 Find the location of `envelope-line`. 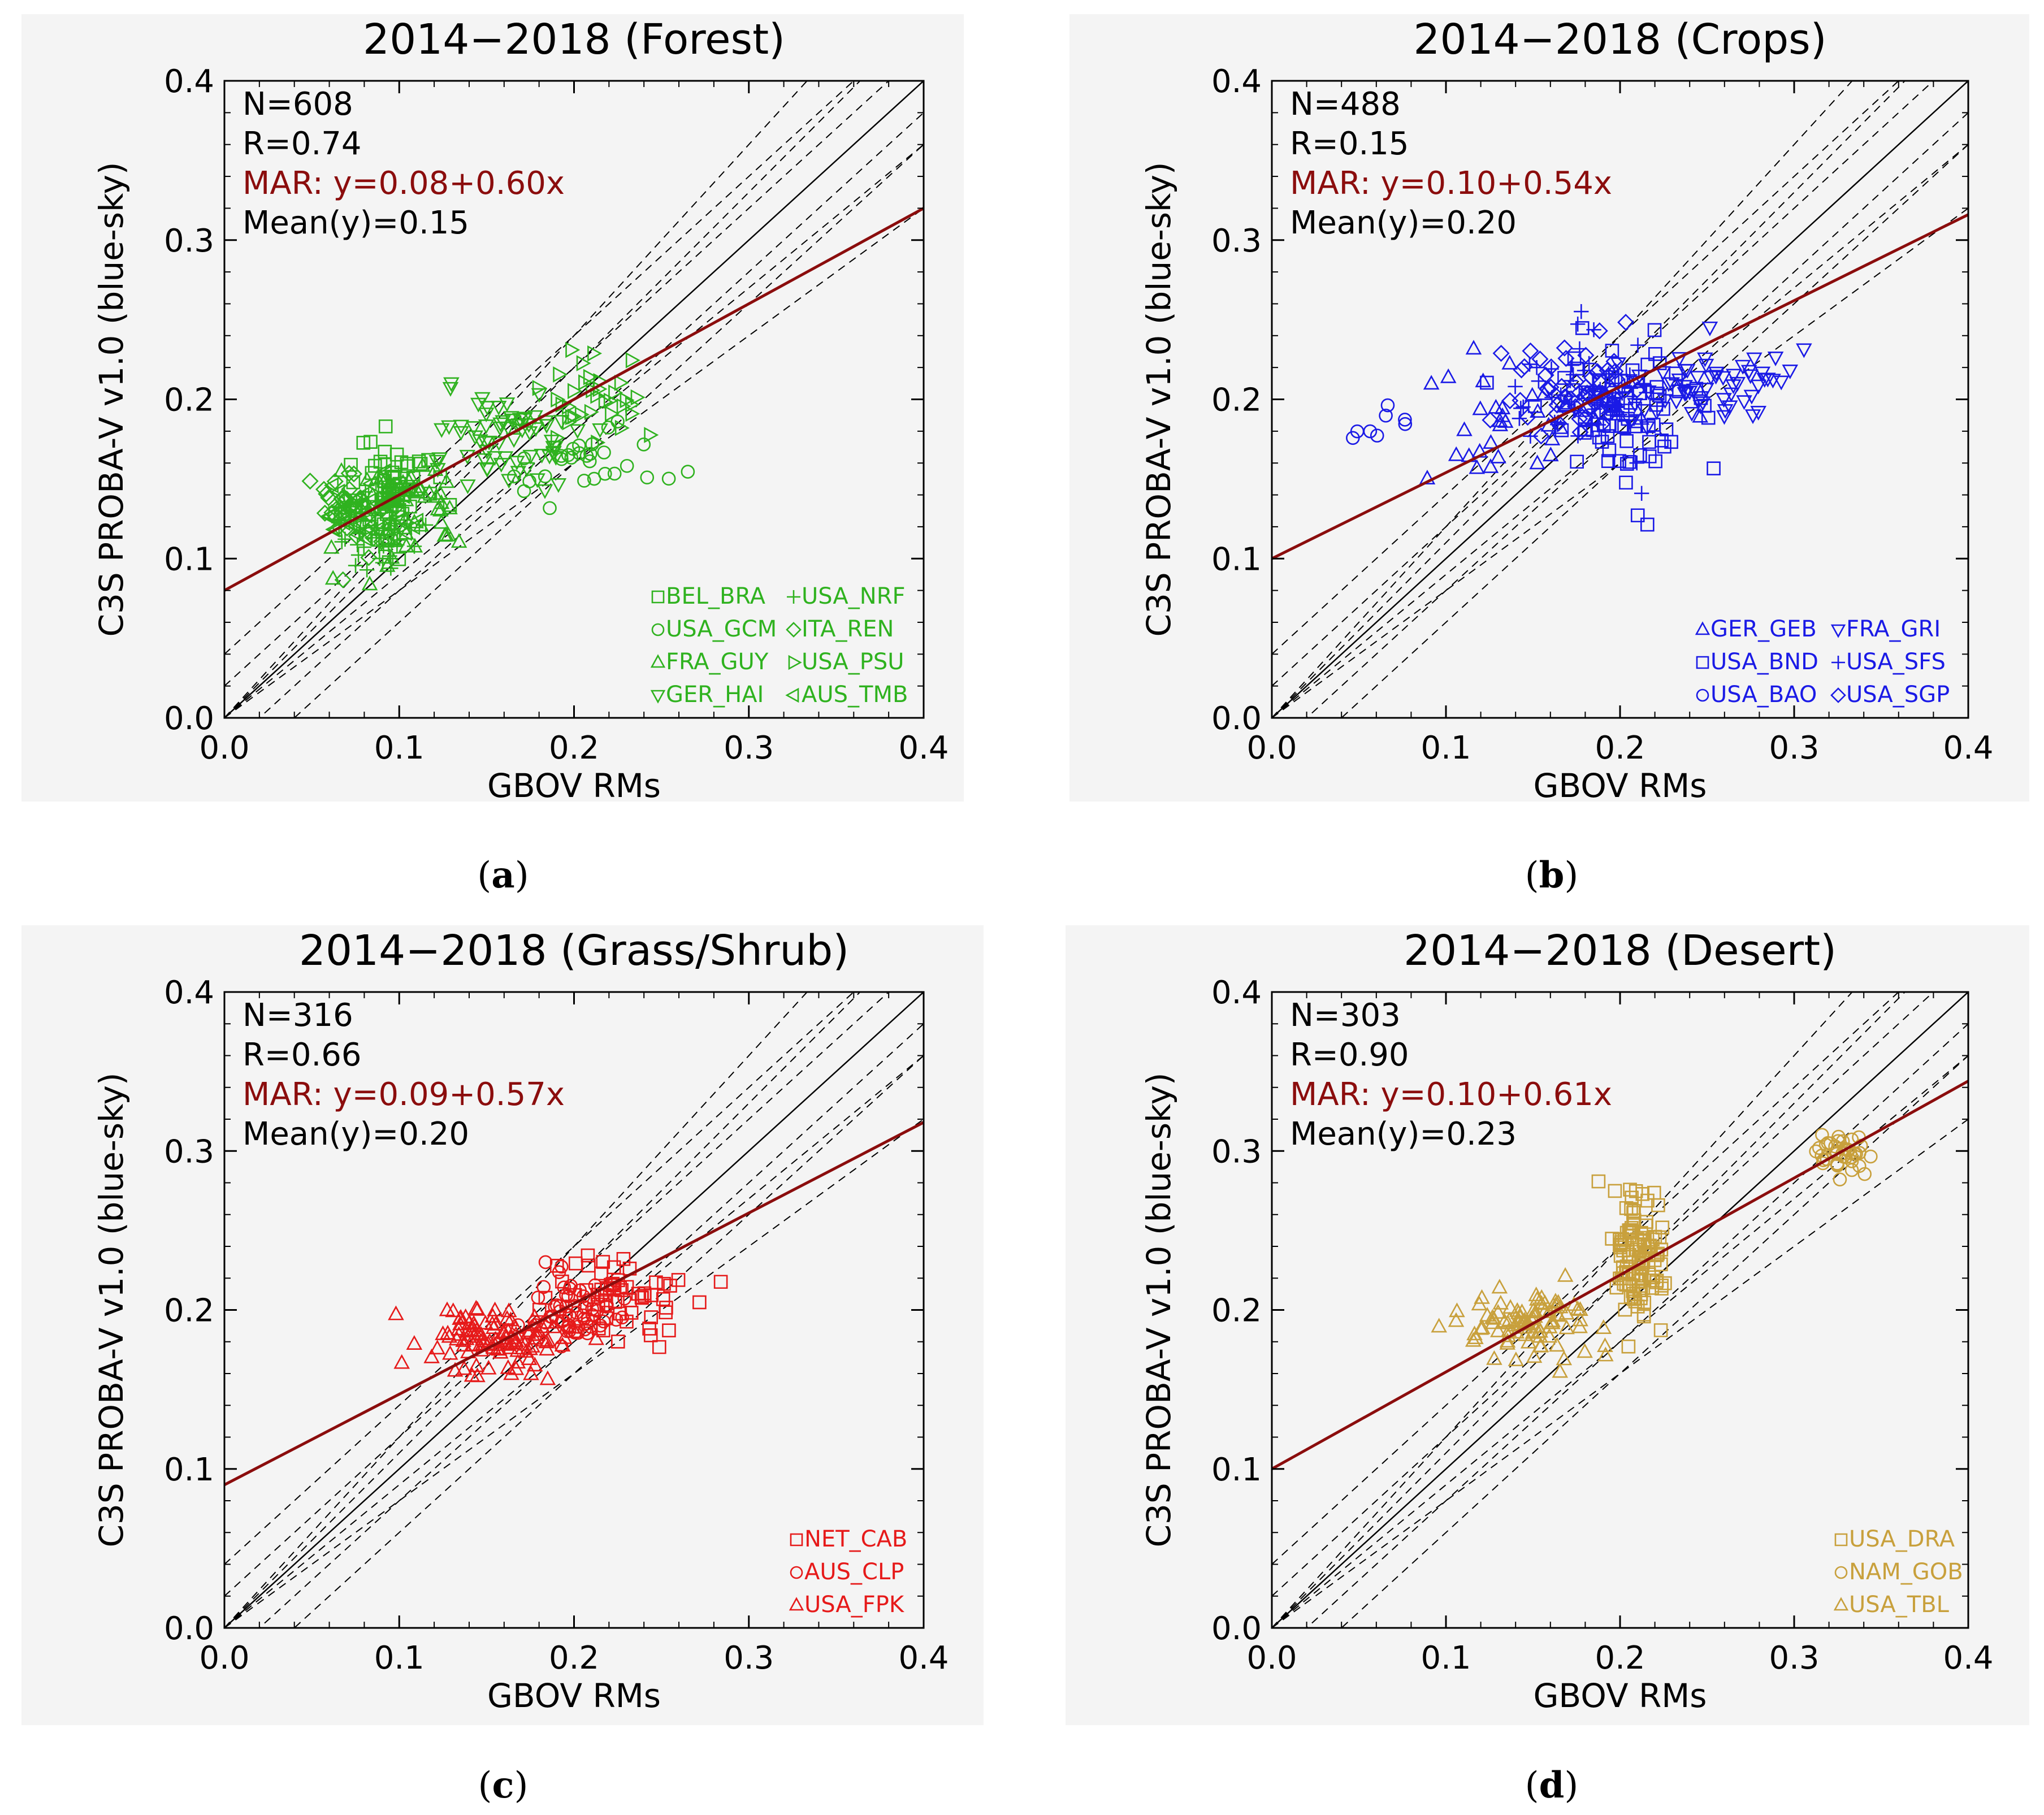

envelope-line is located at coordinates (574, 1373).